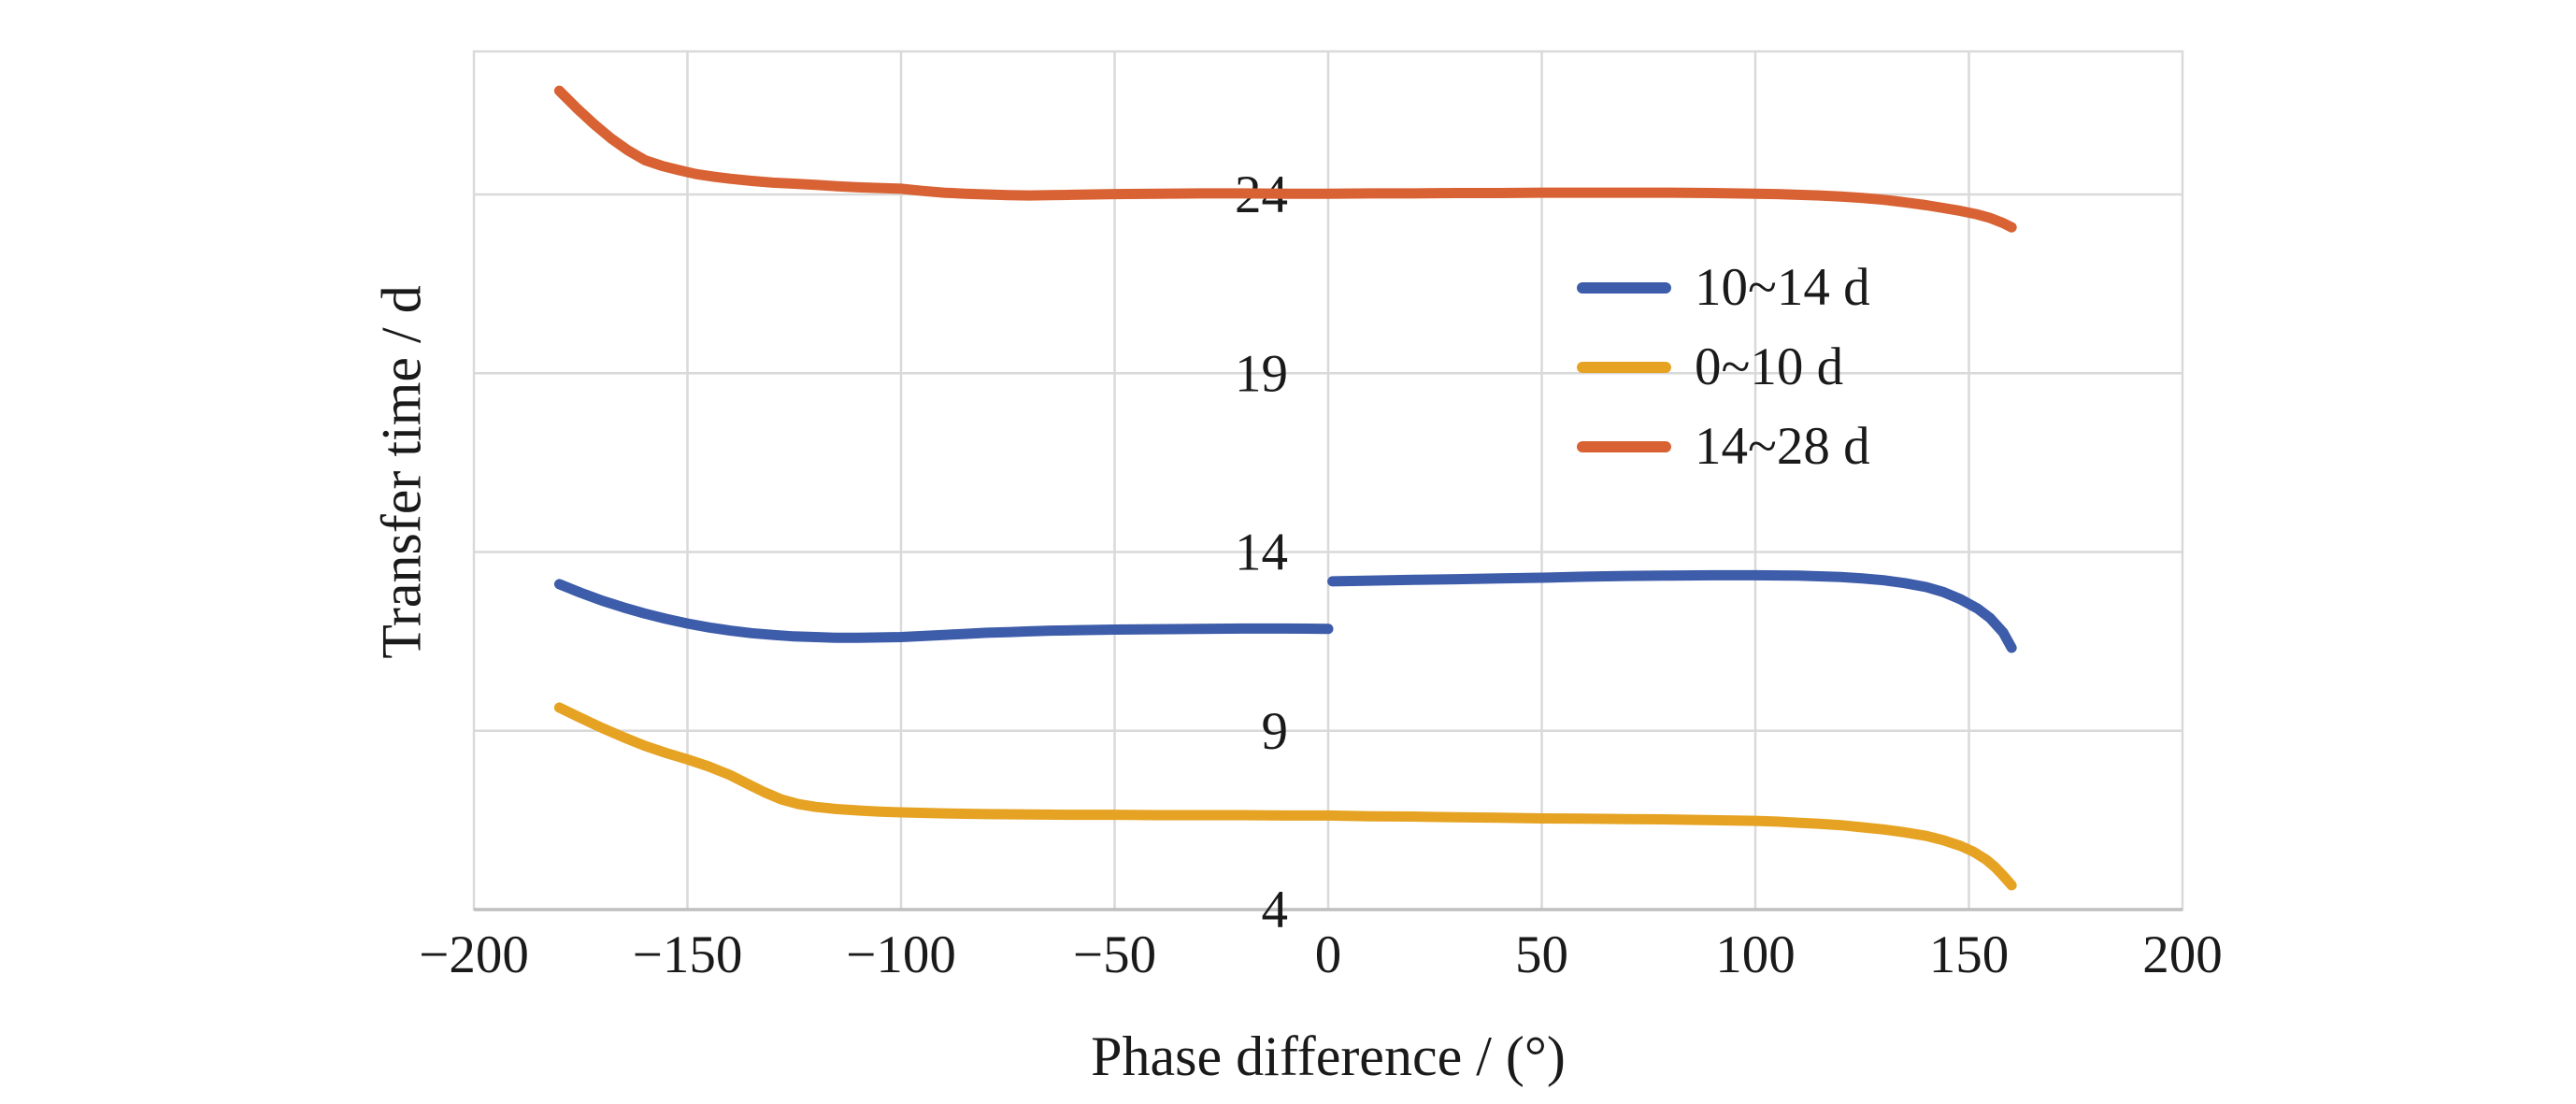 This screenshot has height=1104, width=2576. What do you see at coordinates (1624, 367) in the screenshot?
I see `legend-swatch-0-10d` at bounding box center [1624, 367].